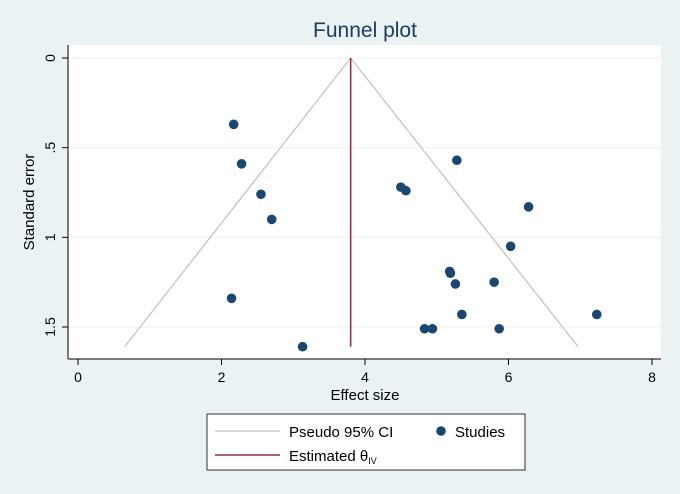 The image size is (680, 494). I want to click on legend-estimate-label: Estimated θIV, so click(333, 457).